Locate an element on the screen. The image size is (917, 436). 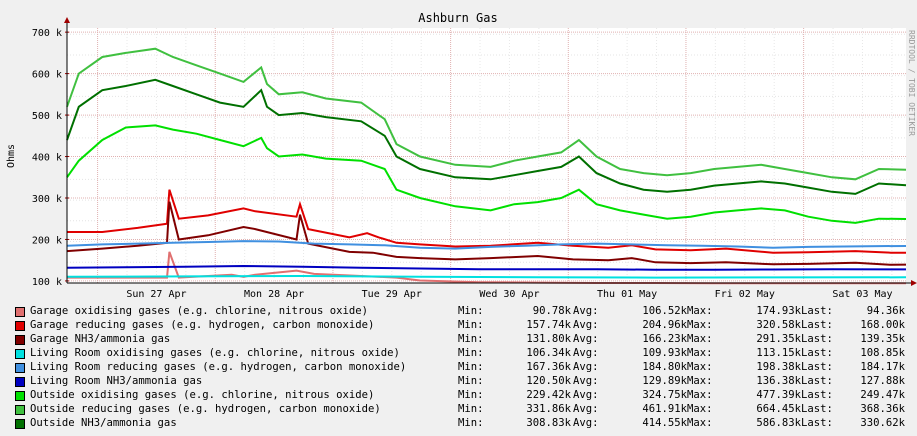
legend-stat-avg: 204.96k is located at coordinates (664, 325).